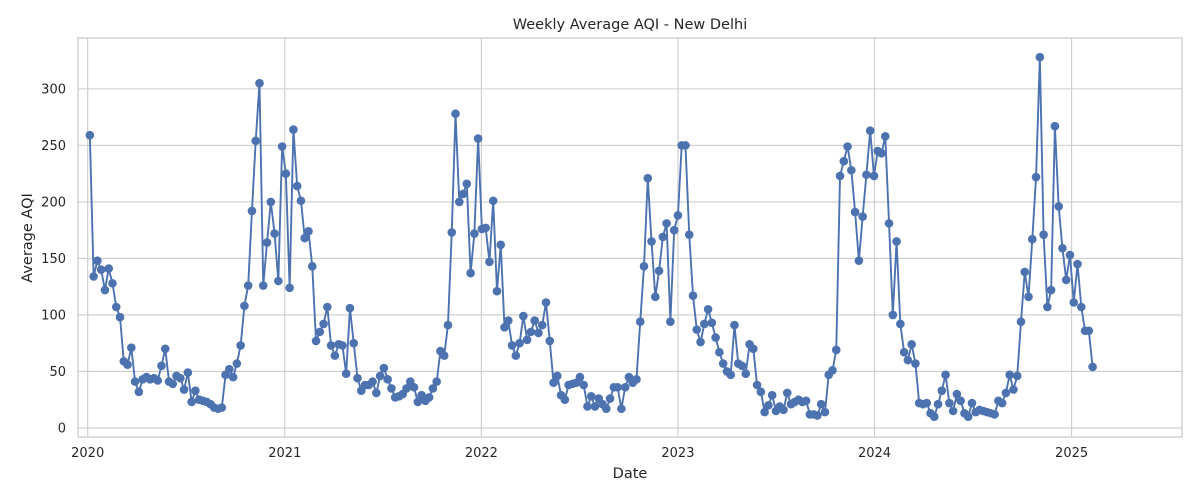 The width and height of the screenshot is (1200, 500). What do you see at coordinates (1071, 453) in the screenshot?
I see `x-tick-label: 2025` at bounding box center [1071, 453].